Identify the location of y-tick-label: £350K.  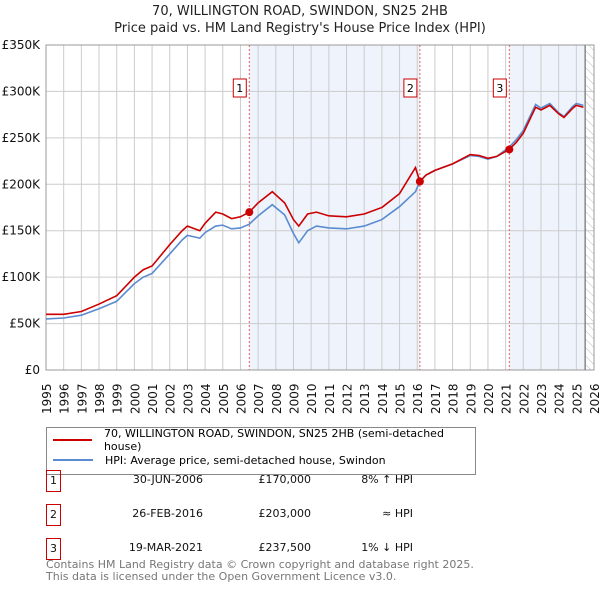
(22, 45).